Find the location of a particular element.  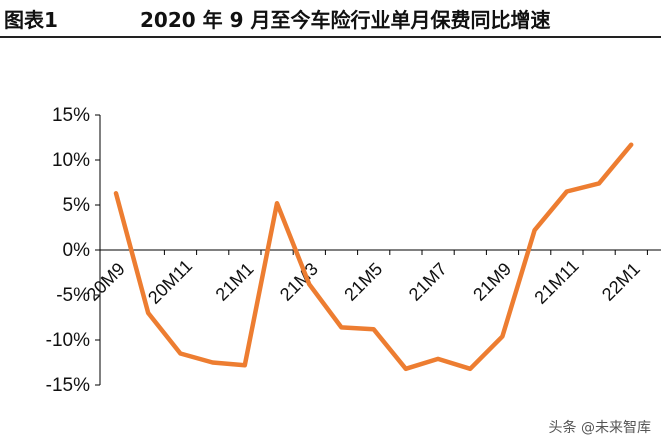

x-tick-label: 21M7 is located at coordinates (428, 282).